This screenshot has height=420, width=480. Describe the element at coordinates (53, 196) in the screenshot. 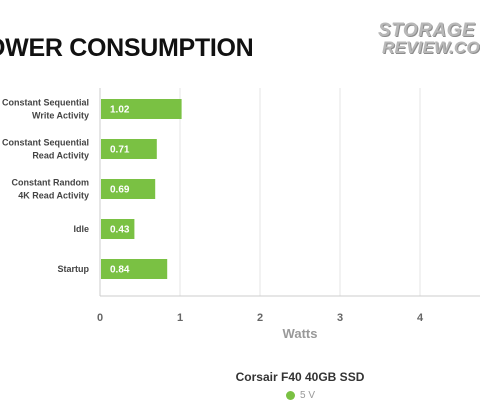

I see `y-tick-label: 4K Read Activity` at that location.